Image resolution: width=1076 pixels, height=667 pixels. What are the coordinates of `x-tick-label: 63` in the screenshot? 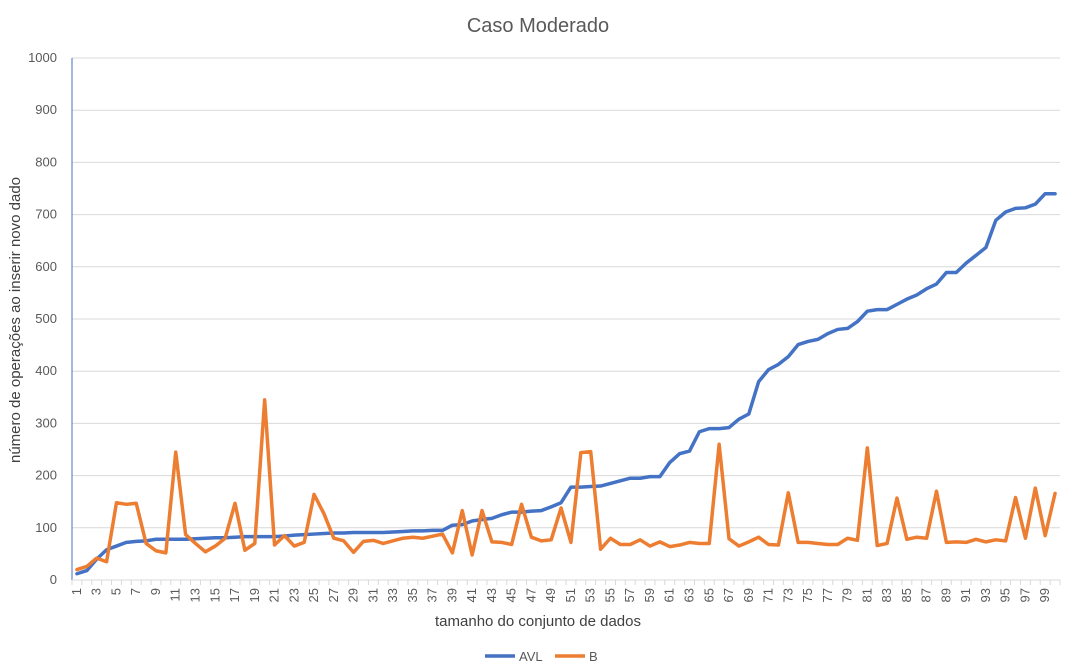 It's located at (689, 595).